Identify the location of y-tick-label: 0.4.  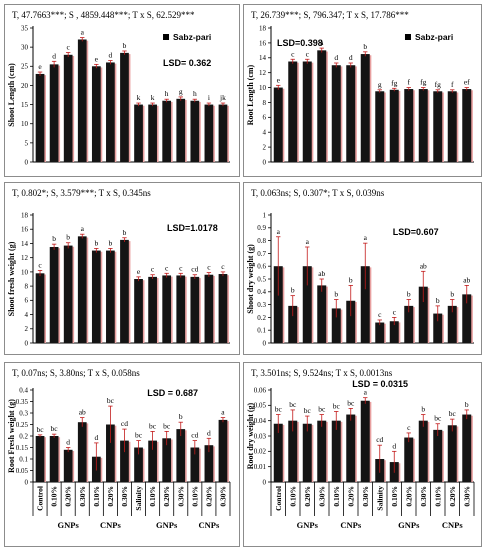
(23, 390).